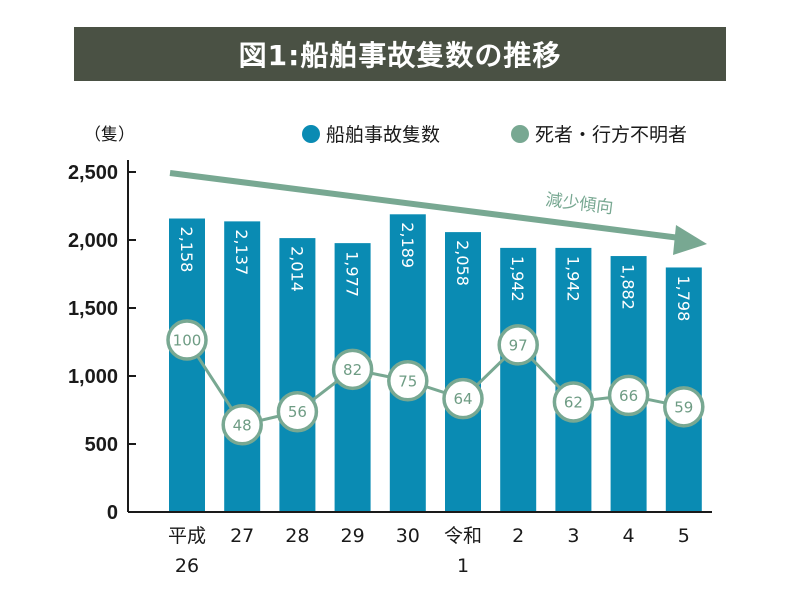 The width and height of the screenshot is (800, 600). I want to click on deaths-value-label: 75, so click(407, 381).